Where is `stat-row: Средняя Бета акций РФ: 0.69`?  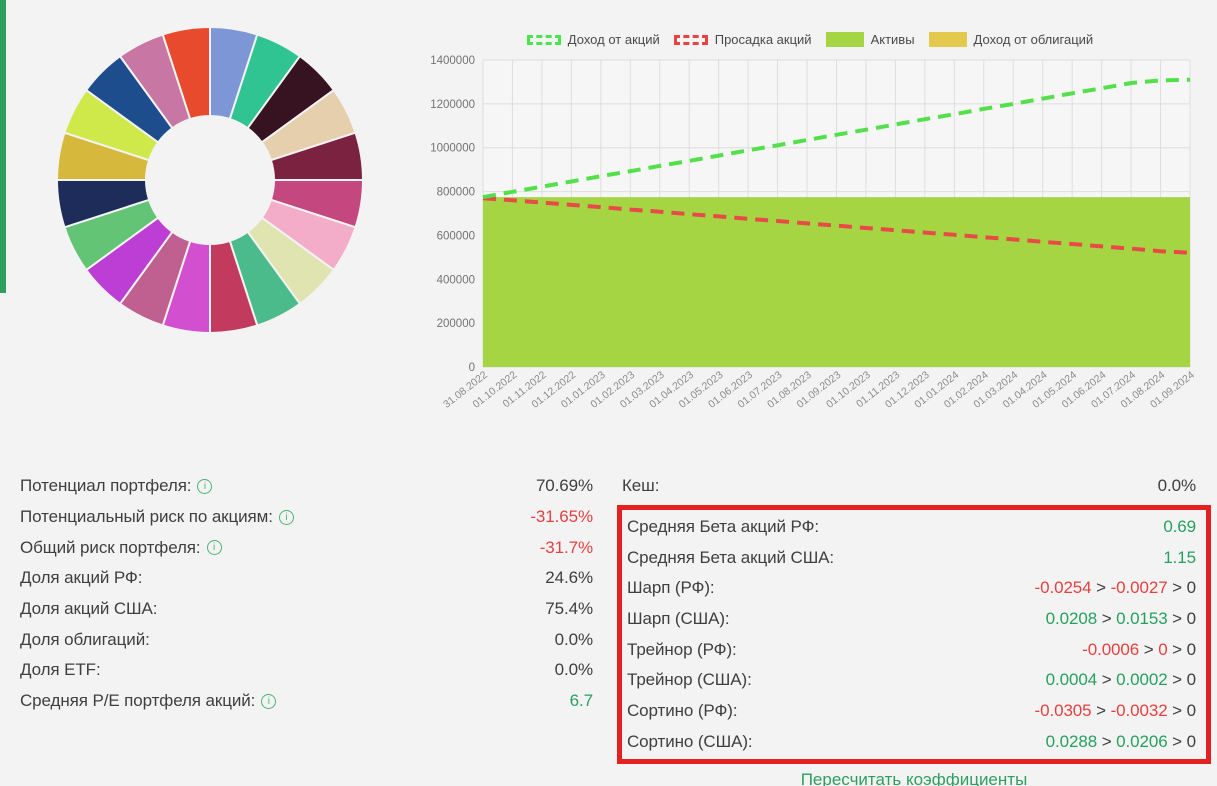
stat-row: Средняя Бета акций РФ: 0.69 is located at coordinates (911, 527).